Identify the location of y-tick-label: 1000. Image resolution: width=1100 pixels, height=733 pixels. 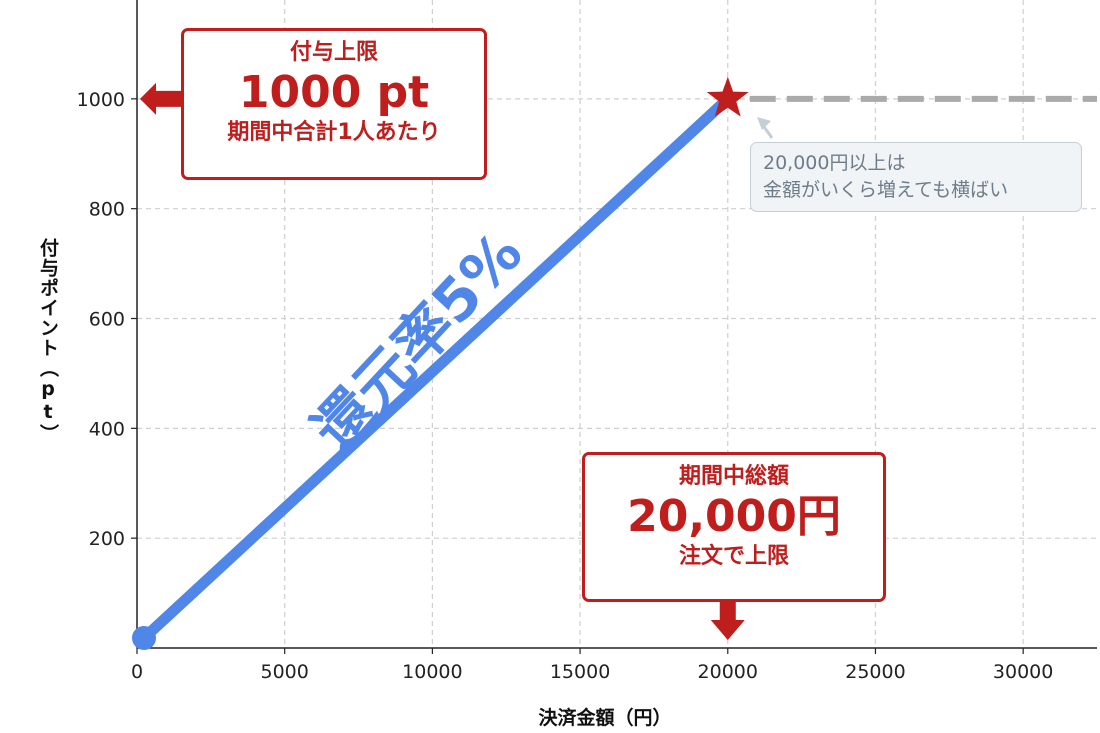
(101, 100).